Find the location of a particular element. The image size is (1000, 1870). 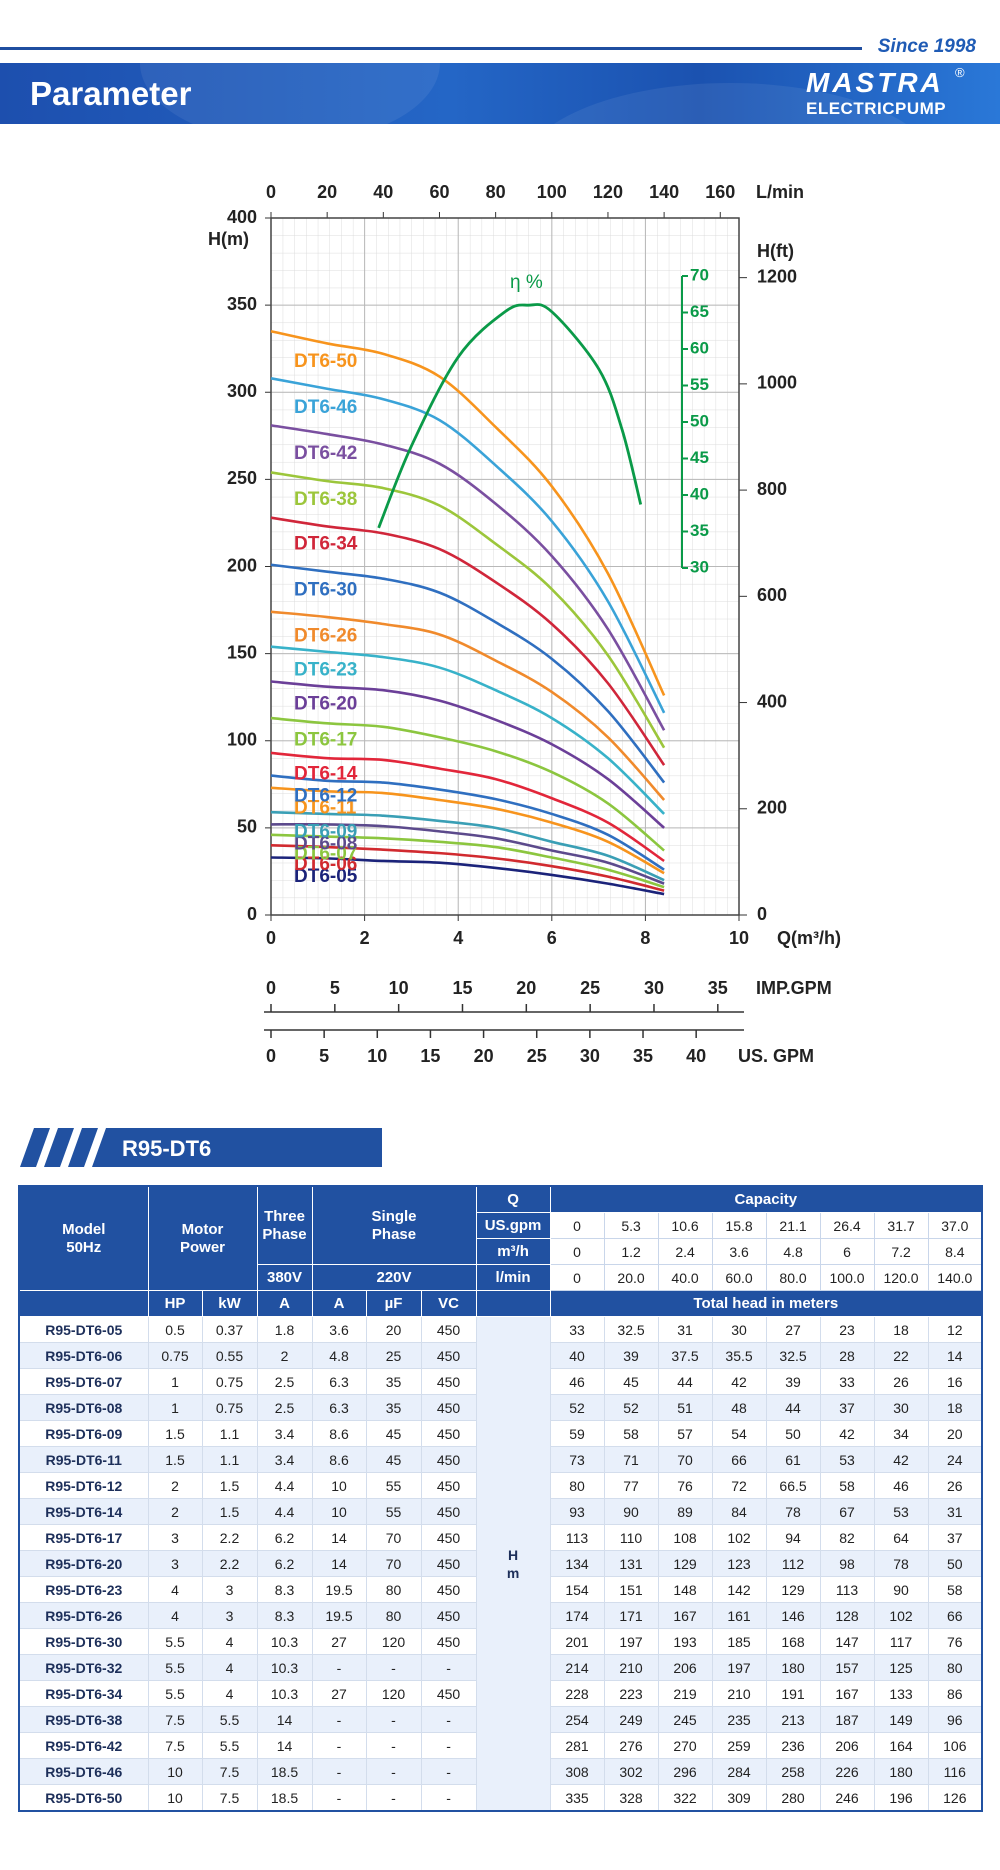

curve-label: DT6-14 is located at coordinates (326, 774).